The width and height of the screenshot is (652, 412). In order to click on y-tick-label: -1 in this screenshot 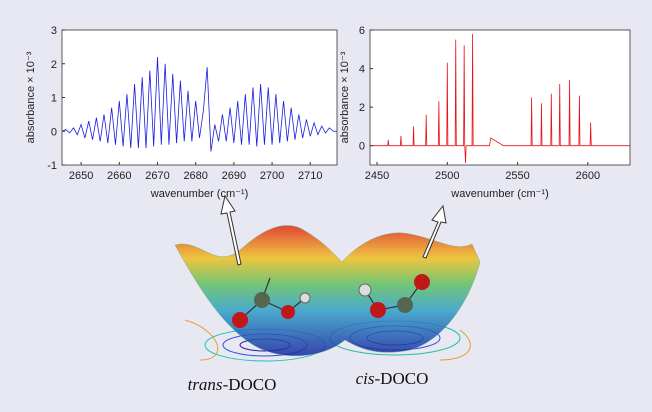, I will do `click(52, 166)`.